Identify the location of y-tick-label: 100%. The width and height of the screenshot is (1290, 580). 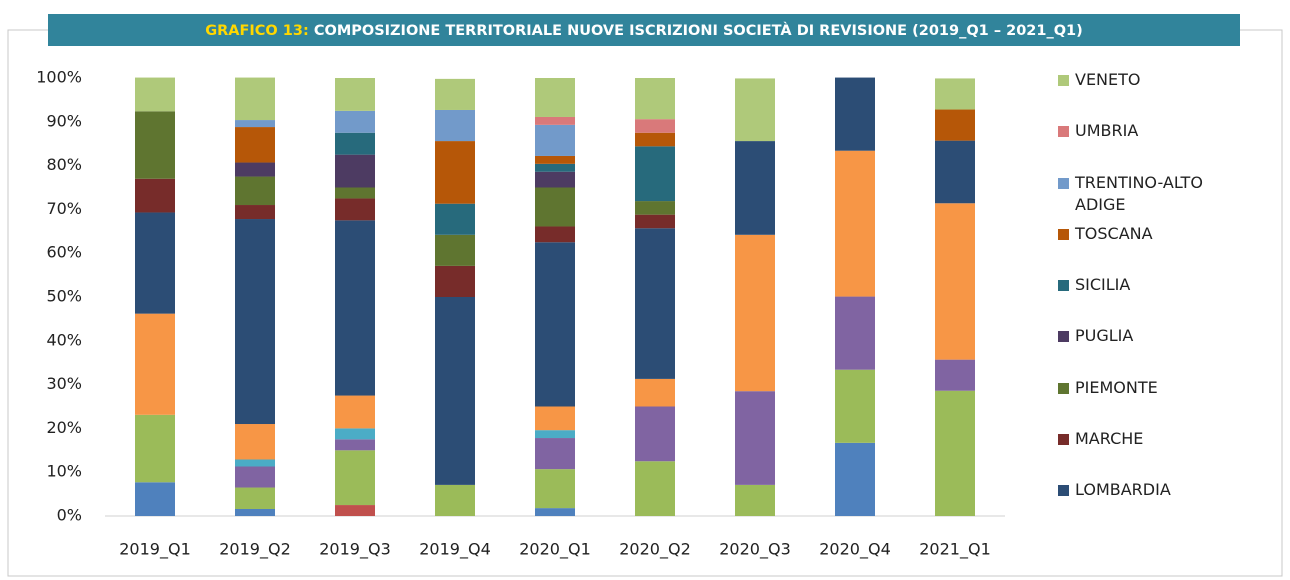
(59, 77).